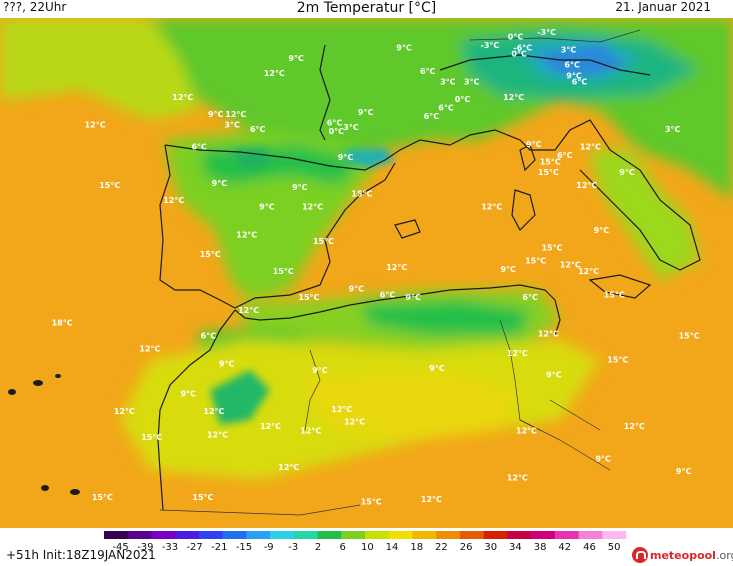 Image resolution: width=733 pixels, height=566 pixels. Describe the element at coordinates (466, 547) in the screenshot. I see `colorbar-tick-label: 26` at that location.